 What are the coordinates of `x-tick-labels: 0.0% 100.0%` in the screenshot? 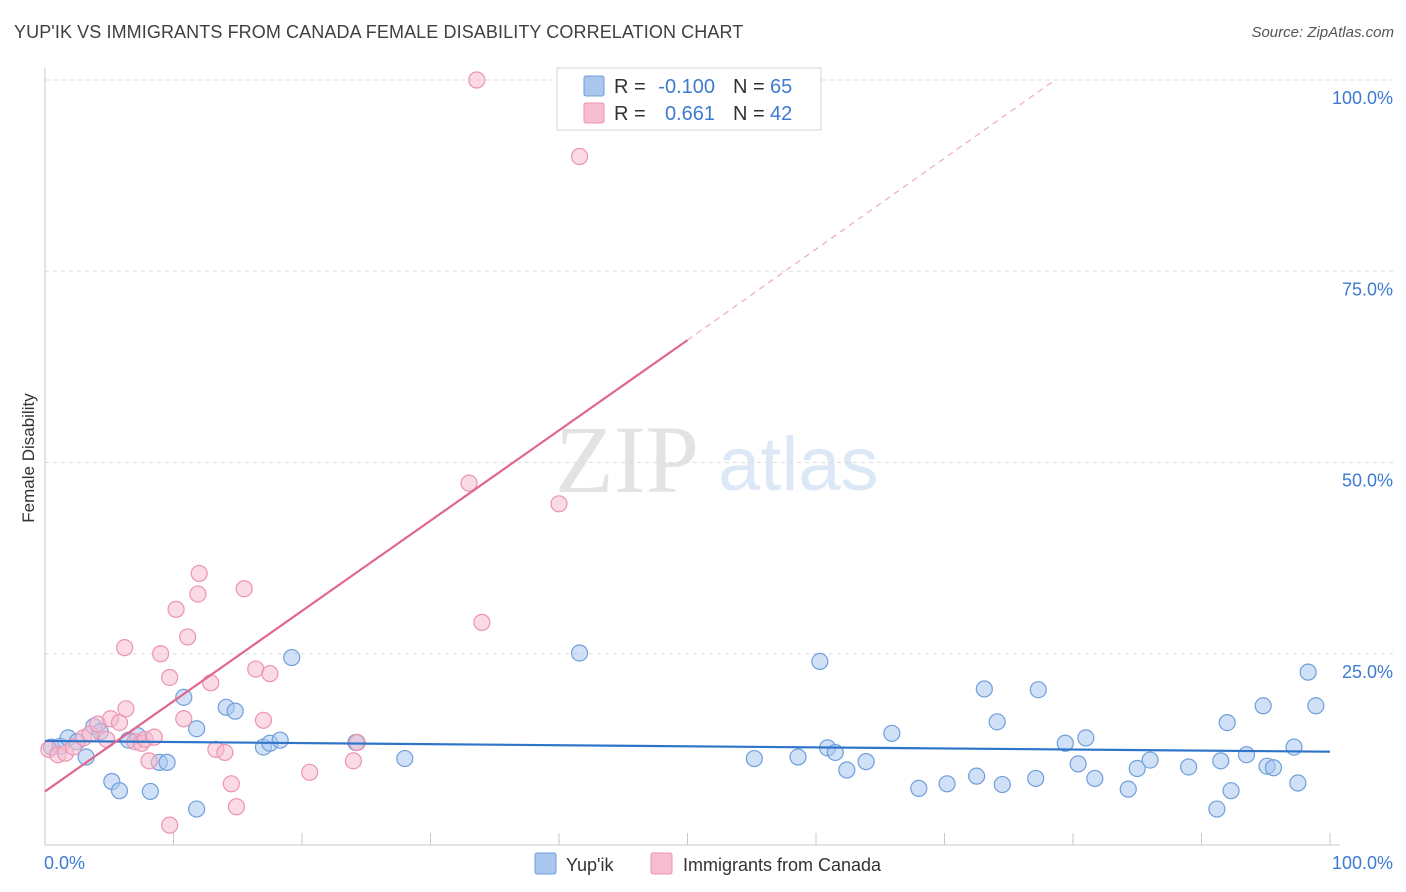 It's located at (718, 863).